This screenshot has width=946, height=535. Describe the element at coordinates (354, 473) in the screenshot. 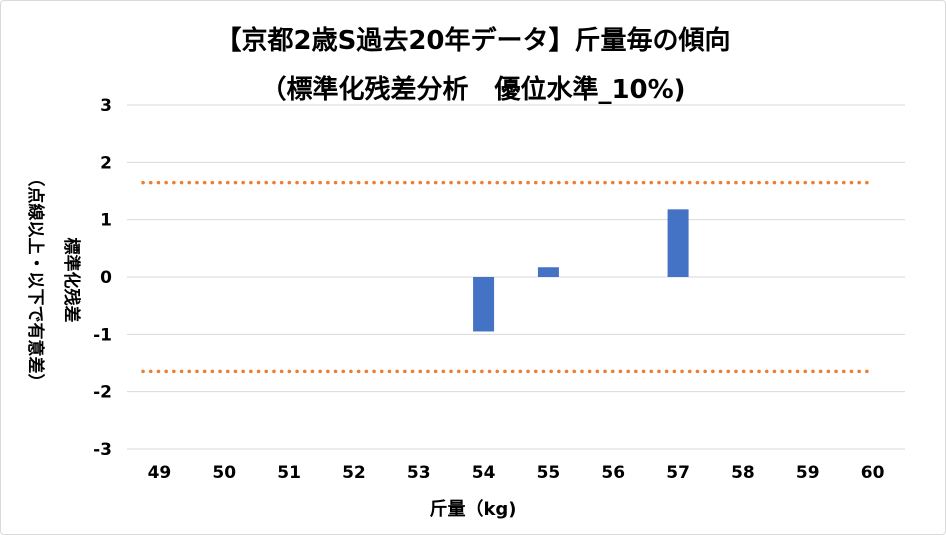

I see `x-tick-label: 52` at that location.